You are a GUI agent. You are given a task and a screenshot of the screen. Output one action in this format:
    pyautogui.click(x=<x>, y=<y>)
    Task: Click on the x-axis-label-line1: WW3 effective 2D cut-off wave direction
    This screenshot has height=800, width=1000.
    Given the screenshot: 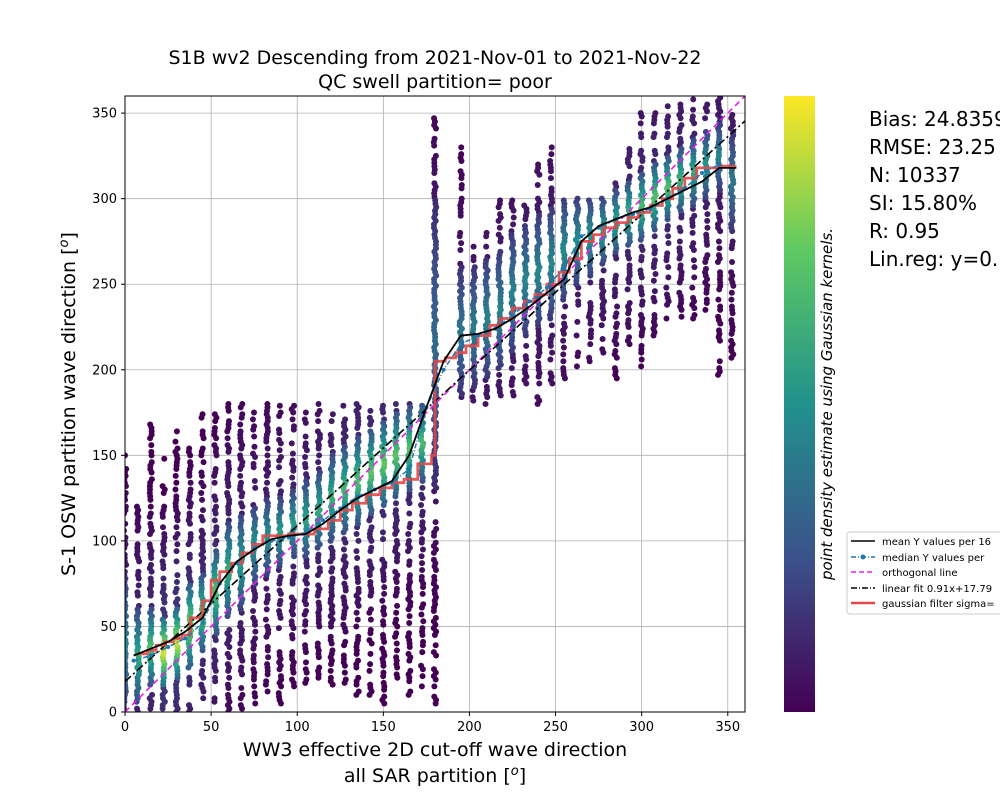 What is the action you would take?
    pyautogui.click(x=435, y=750)
    